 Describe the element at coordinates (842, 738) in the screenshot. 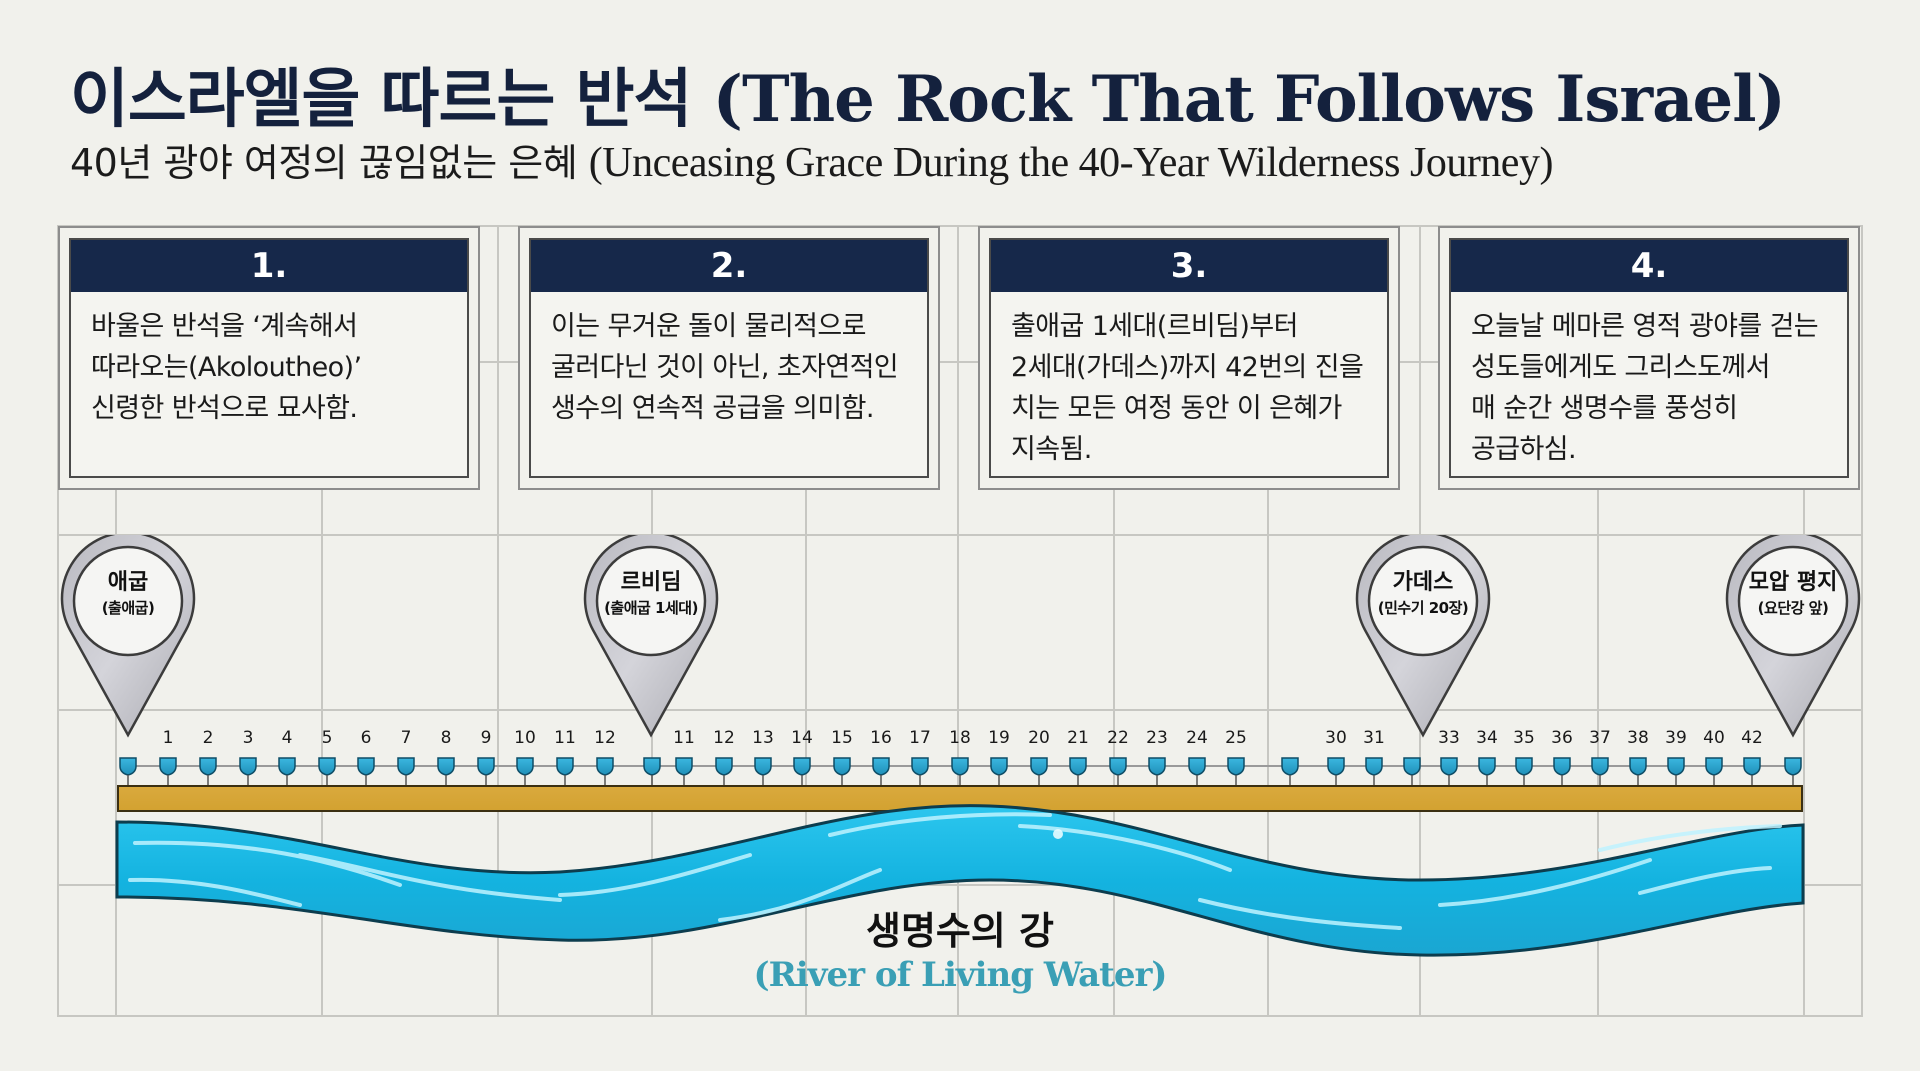

I see `station-label: 15` at that location.